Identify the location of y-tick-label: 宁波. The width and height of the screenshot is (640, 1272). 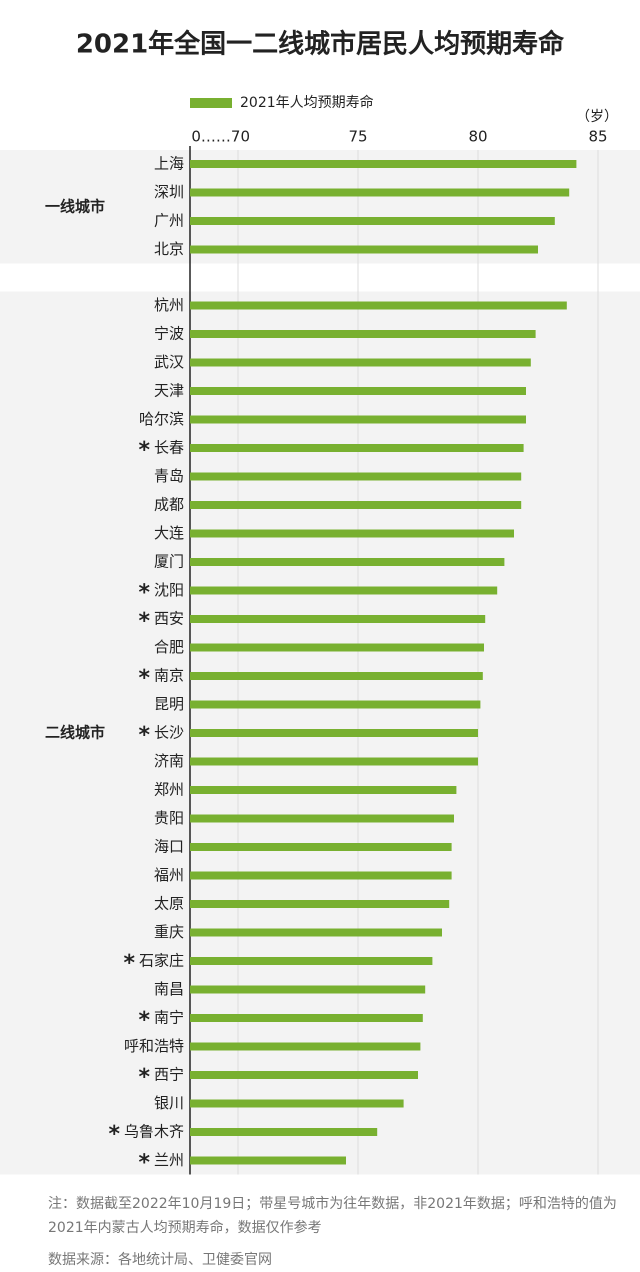
(169, 334).